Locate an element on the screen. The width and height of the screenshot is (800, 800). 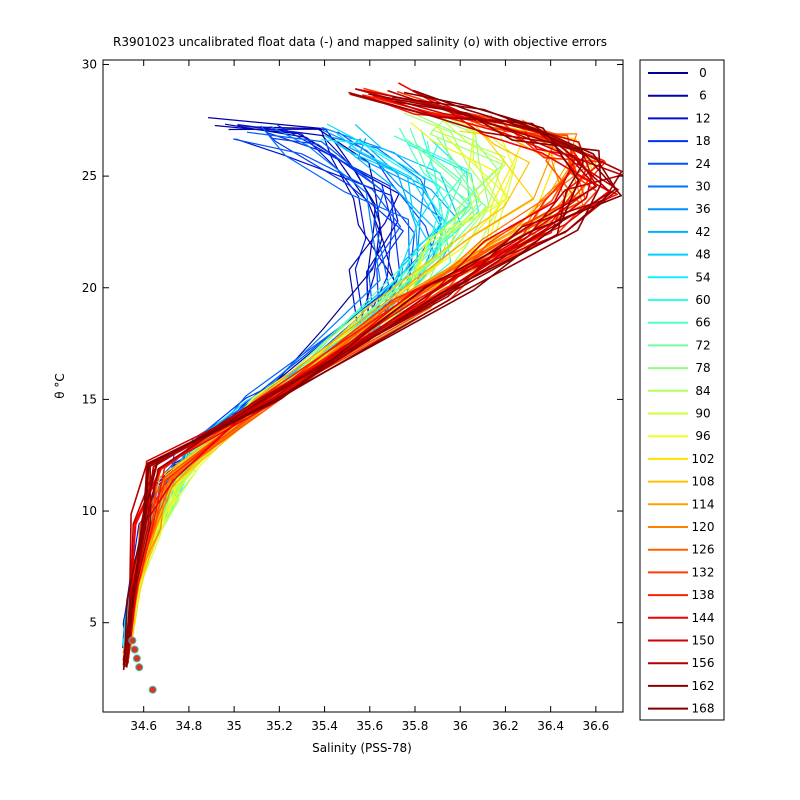
y-tick-label: 30 is located at coordinates (89, 64).